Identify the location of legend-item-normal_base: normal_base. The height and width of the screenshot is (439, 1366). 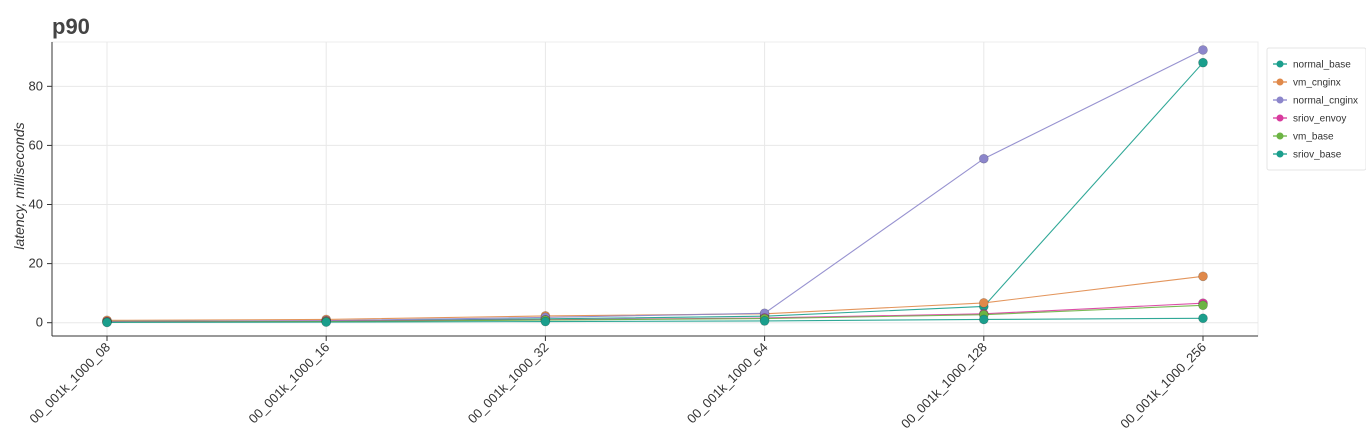
(1312, 65).